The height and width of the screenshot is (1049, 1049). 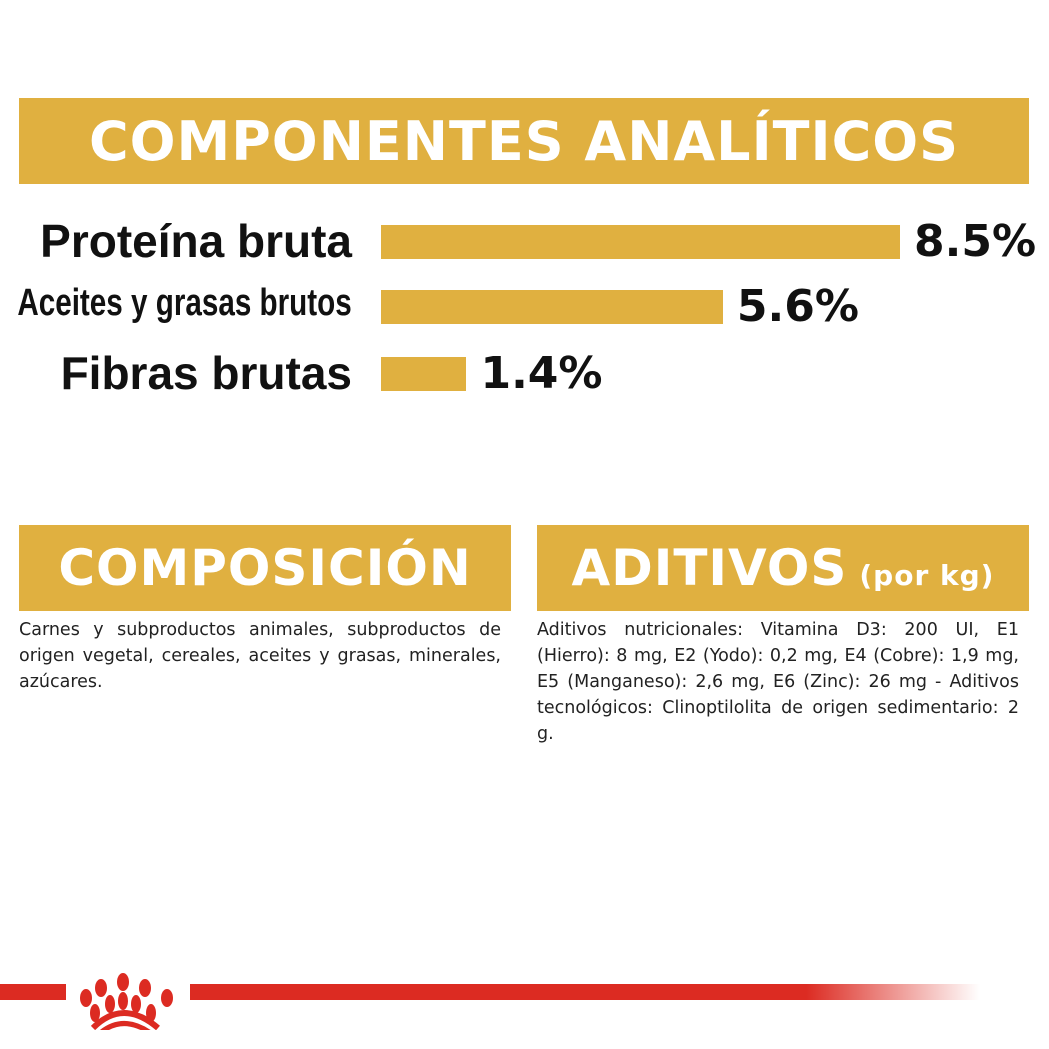 What do you see at coordinates (927, 575) in the screenshot?
I see `additives-unit: (por kg)` at bounding box center [927, 575].